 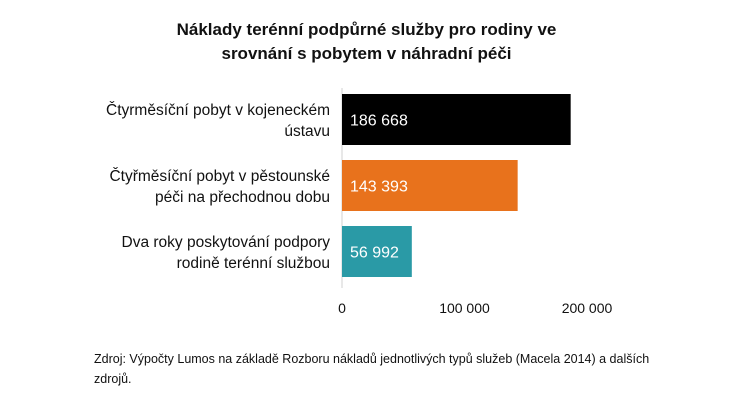 I want to click on x-tick-label-2: 100 000, so click(x=464, y=308).